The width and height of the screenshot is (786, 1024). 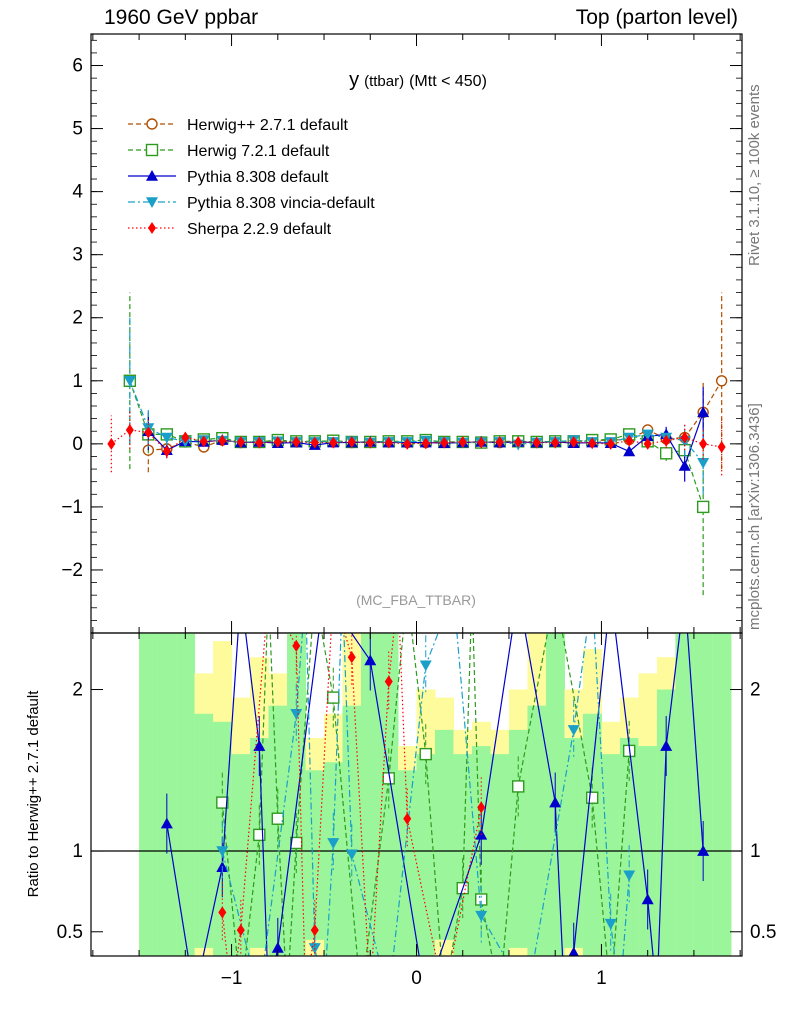 I want to click on main-y-tick-label: 4, so click(x=77, y=192).